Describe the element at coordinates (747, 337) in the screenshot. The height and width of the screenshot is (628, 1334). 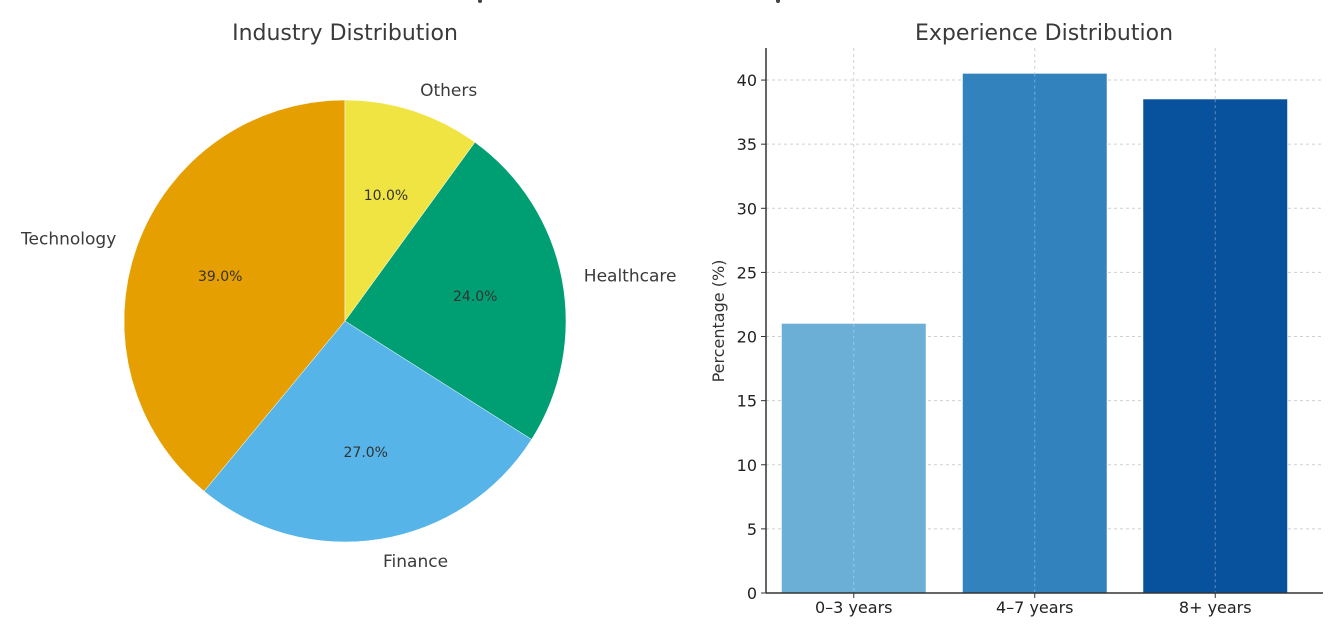
I see `y-tick-label: 20` at that location.